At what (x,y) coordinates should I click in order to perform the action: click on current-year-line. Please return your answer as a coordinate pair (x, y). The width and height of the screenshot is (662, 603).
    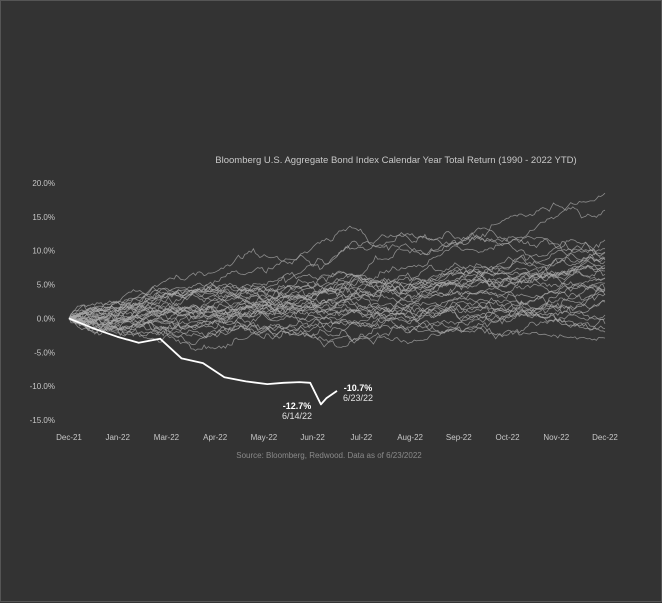
    Looking at the image, I should click on (203, 361).